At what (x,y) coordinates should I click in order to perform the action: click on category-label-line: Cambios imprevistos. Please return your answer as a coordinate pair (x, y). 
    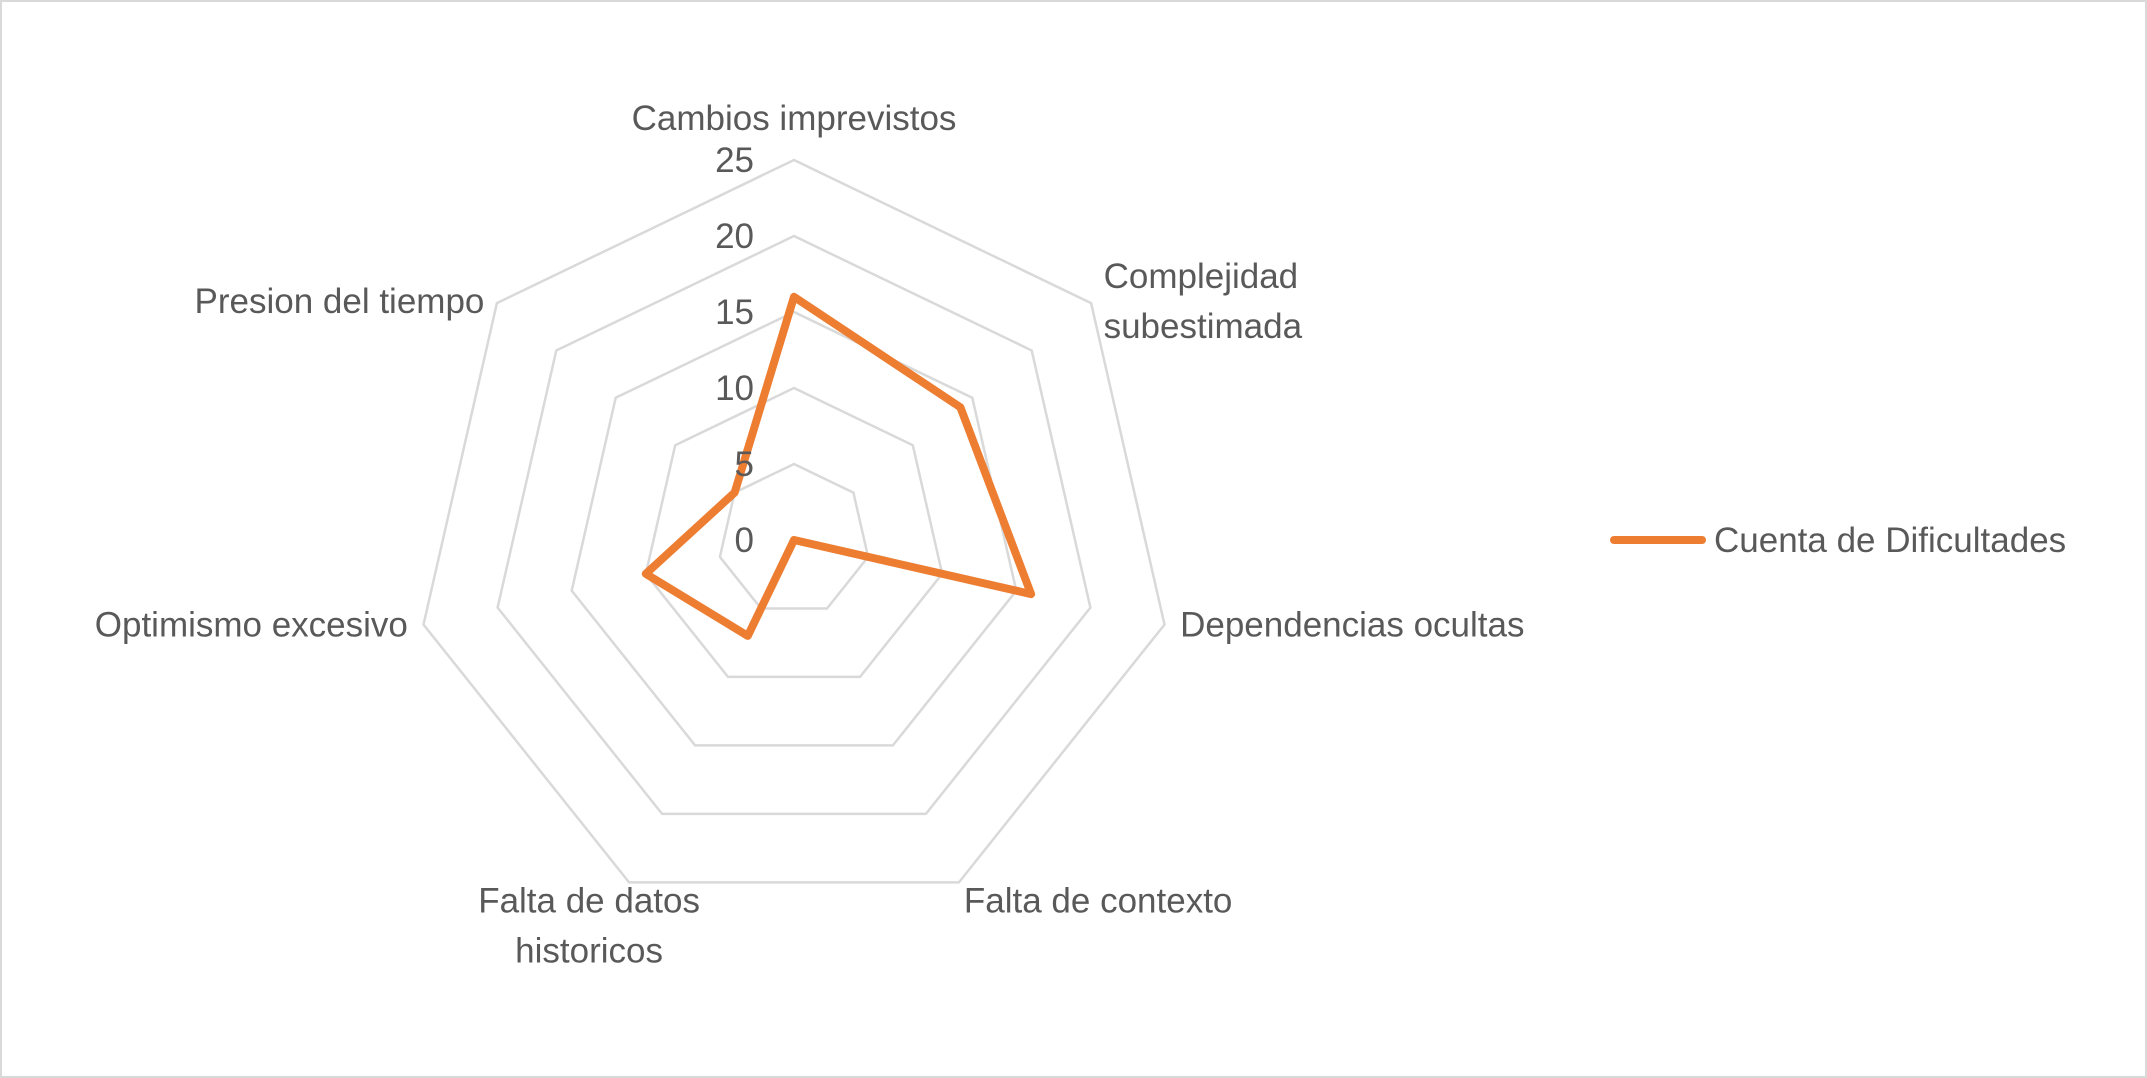
    Looking at the image, I should click on (794, 118).